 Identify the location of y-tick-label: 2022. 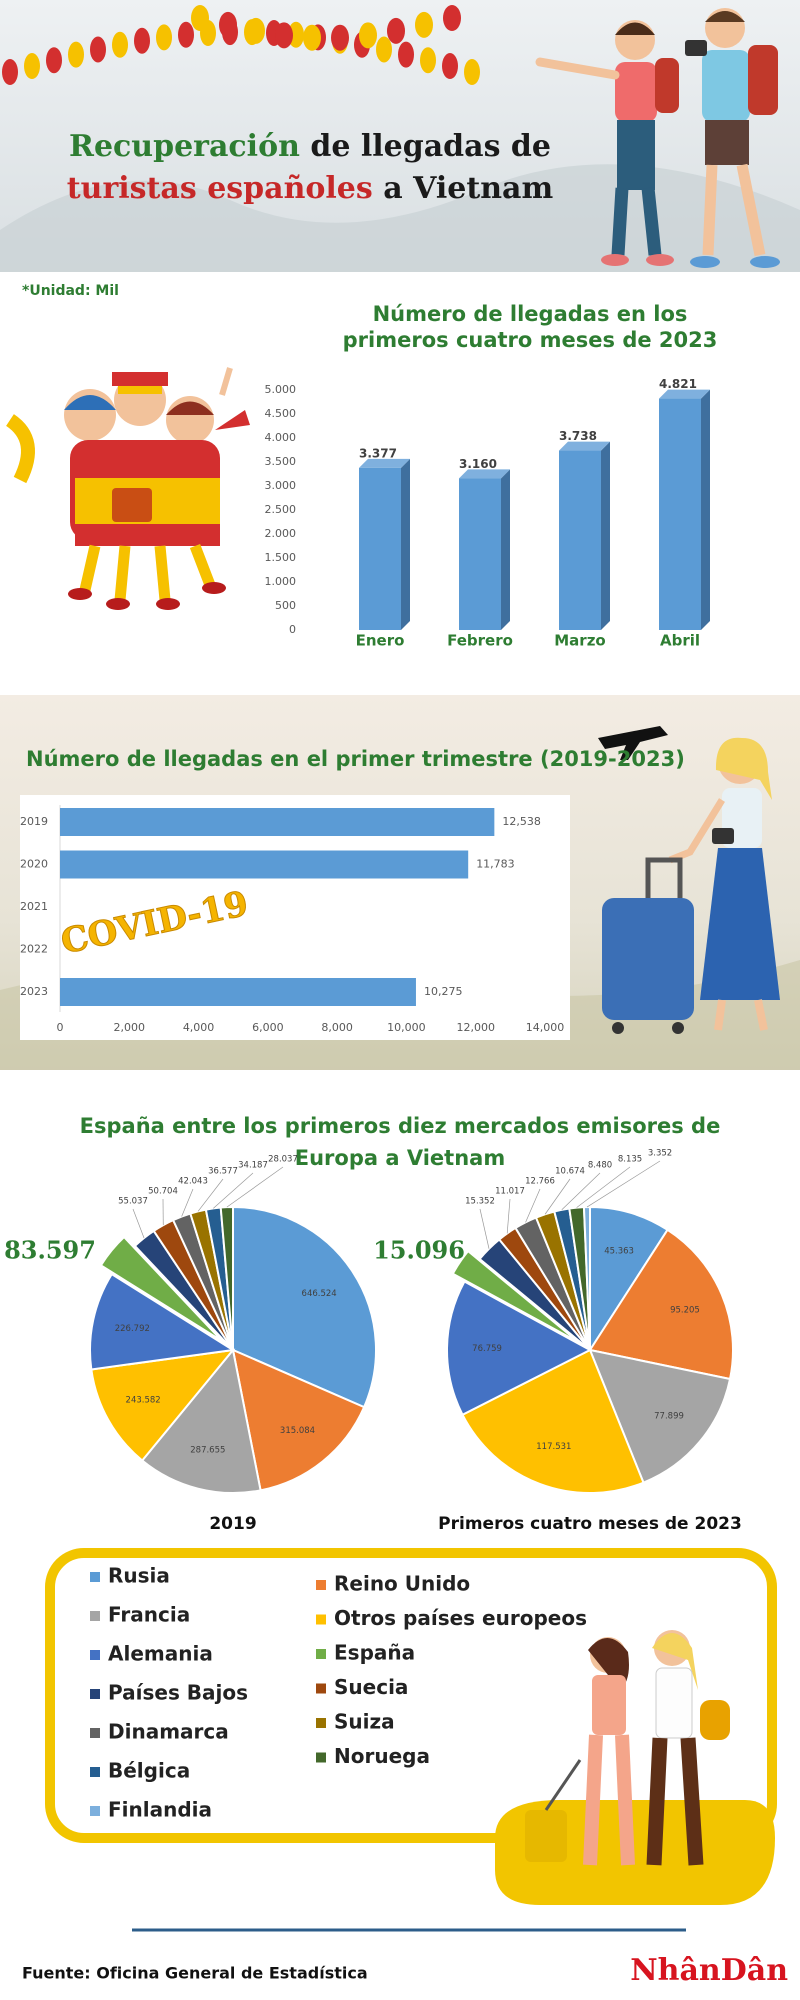
(34, 949).